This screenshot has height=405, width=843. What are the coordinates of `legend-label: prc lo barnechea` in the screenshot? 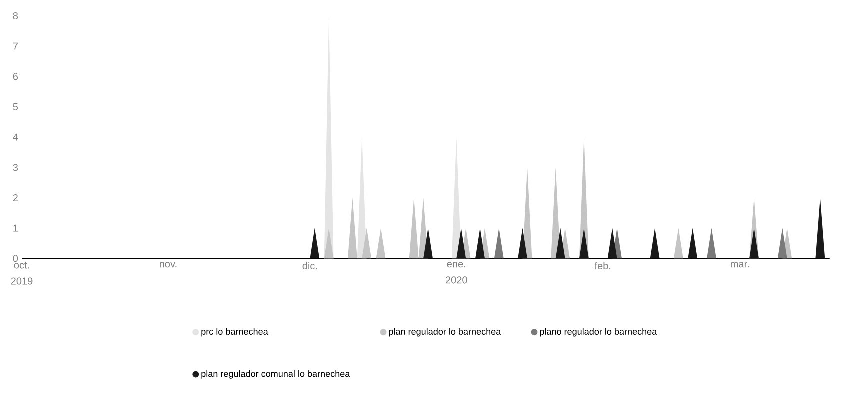 It's located at (235, 333).